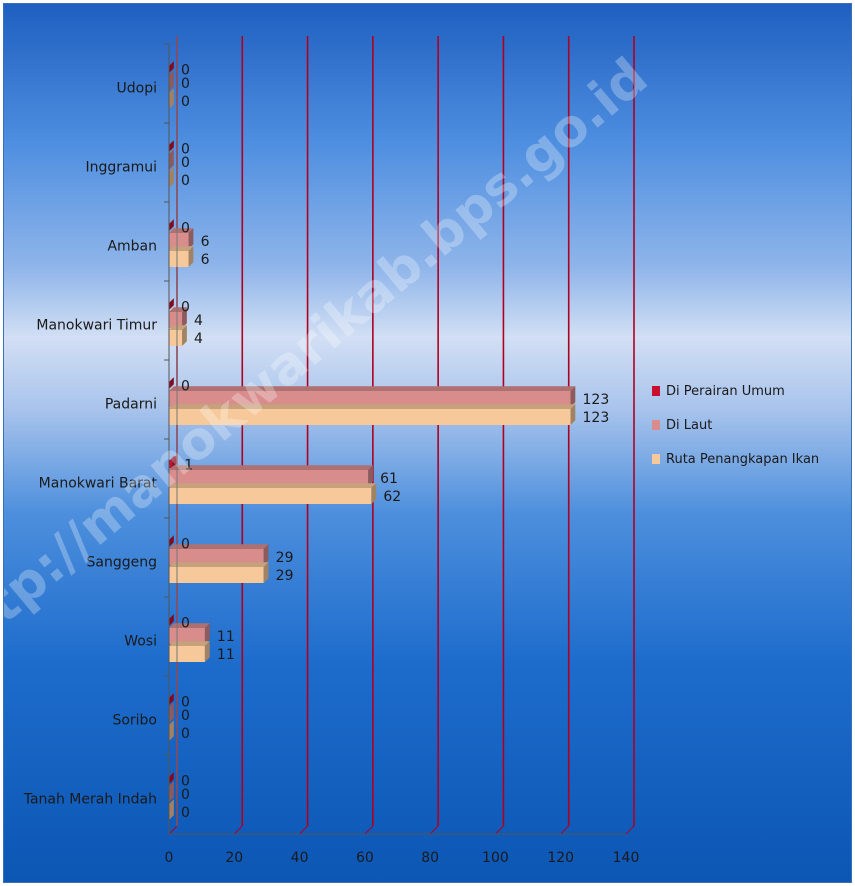 This screenshot has height=886, width=855. Describe the element at coordinates (137, 89) in the screenshot. I see `category-label: Udopi` at that location.